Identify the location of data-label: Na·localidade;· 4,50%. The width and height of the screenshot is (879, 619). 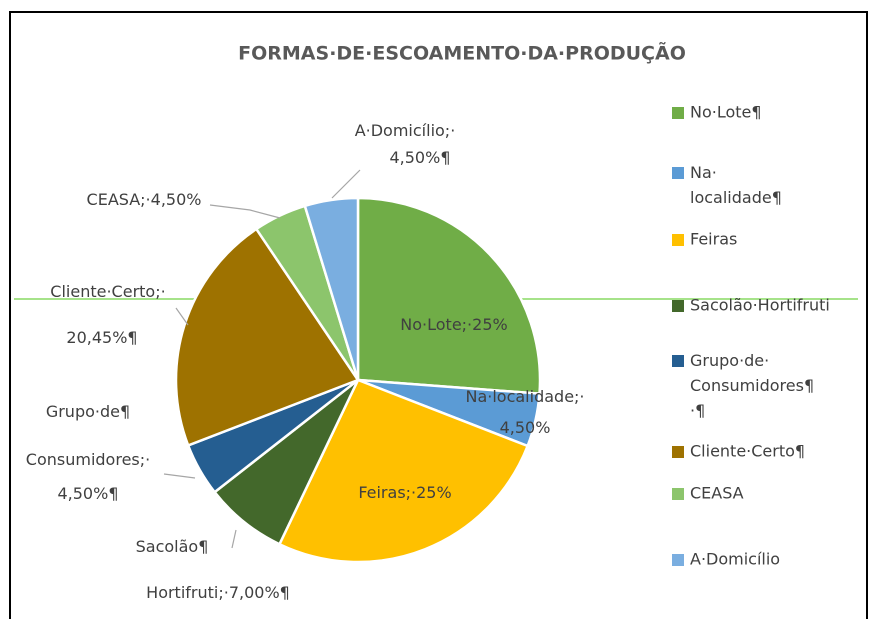
(524, 412).